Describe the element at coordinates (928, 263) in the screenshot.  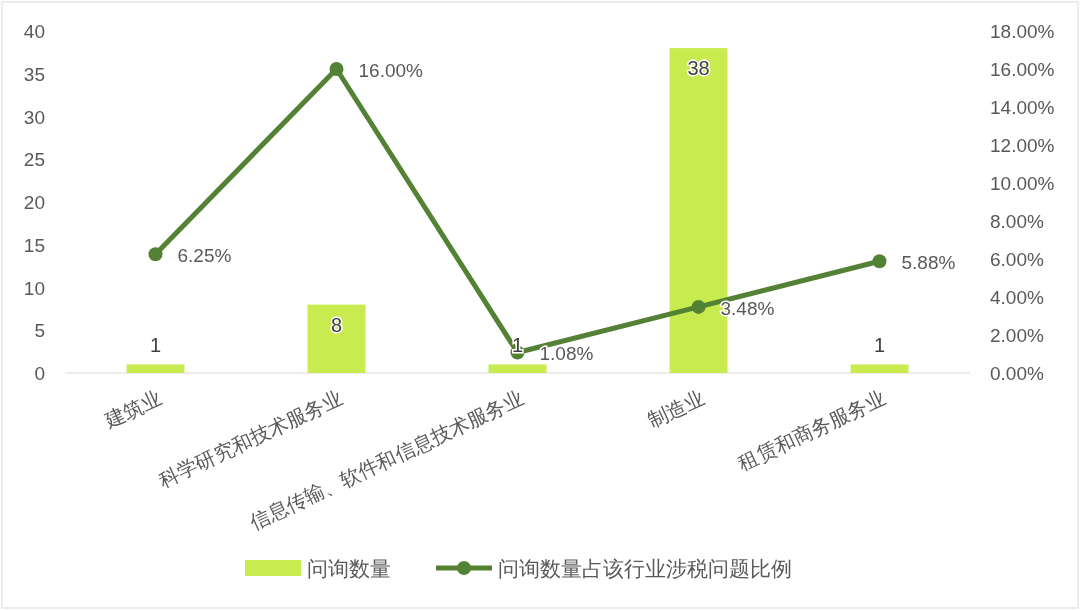
I see `data-label: 5.88%` at that location.